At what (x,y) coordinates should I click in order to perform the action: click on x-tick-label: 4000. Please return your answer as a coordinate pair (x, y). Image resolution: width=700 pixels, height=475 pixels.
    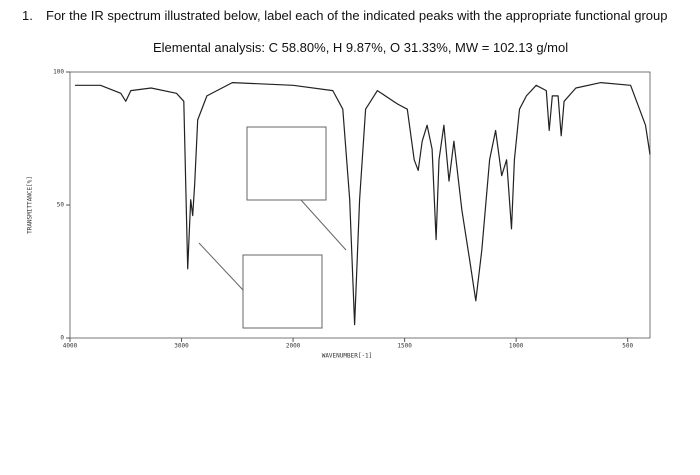
    Looking at the image, I should click on (70, 346).